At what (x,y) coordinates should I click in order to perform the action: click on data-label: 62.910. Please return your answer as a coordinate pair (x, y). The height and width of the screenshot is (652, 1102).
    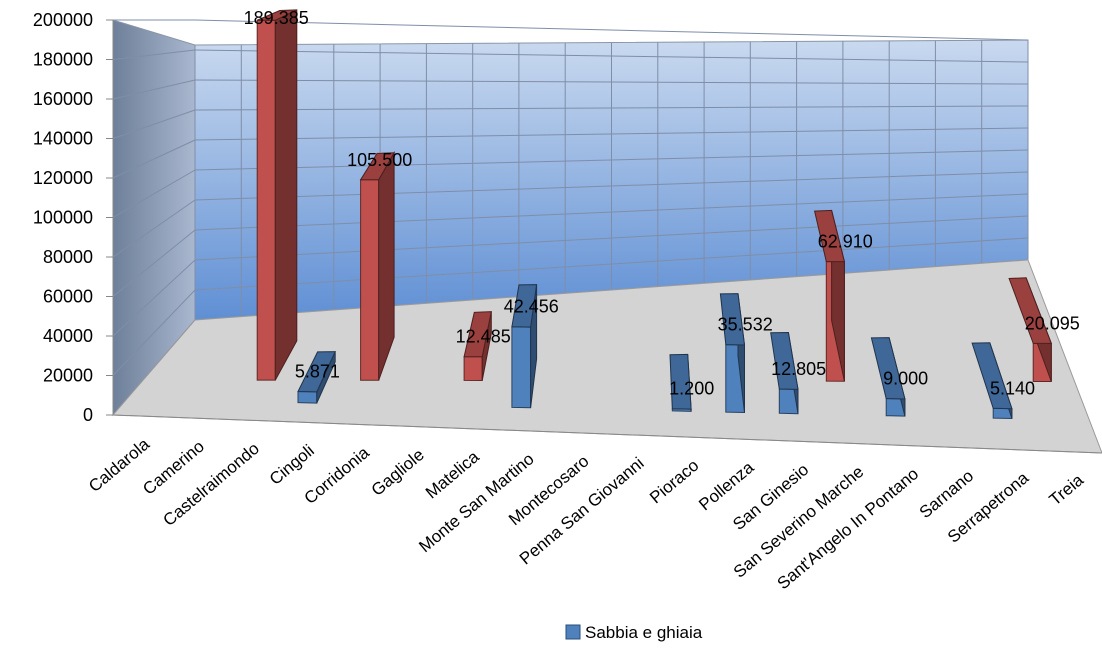
    Looking at the image, I should click on (845, 242).